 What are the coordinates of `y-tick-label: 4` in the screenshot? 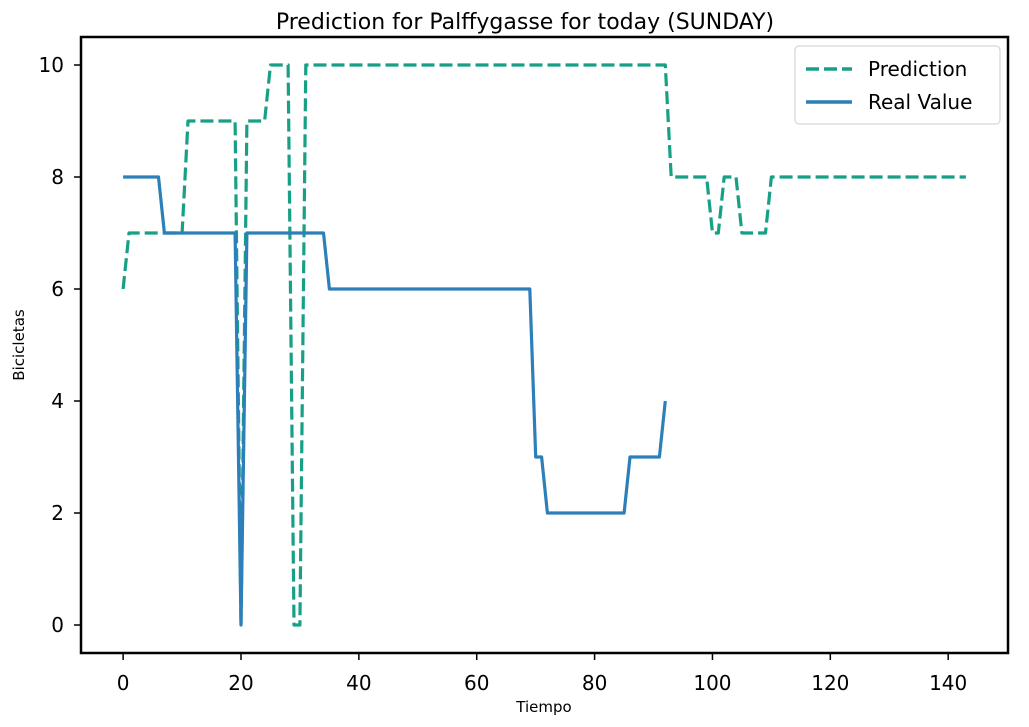 It's located at (57, 401).